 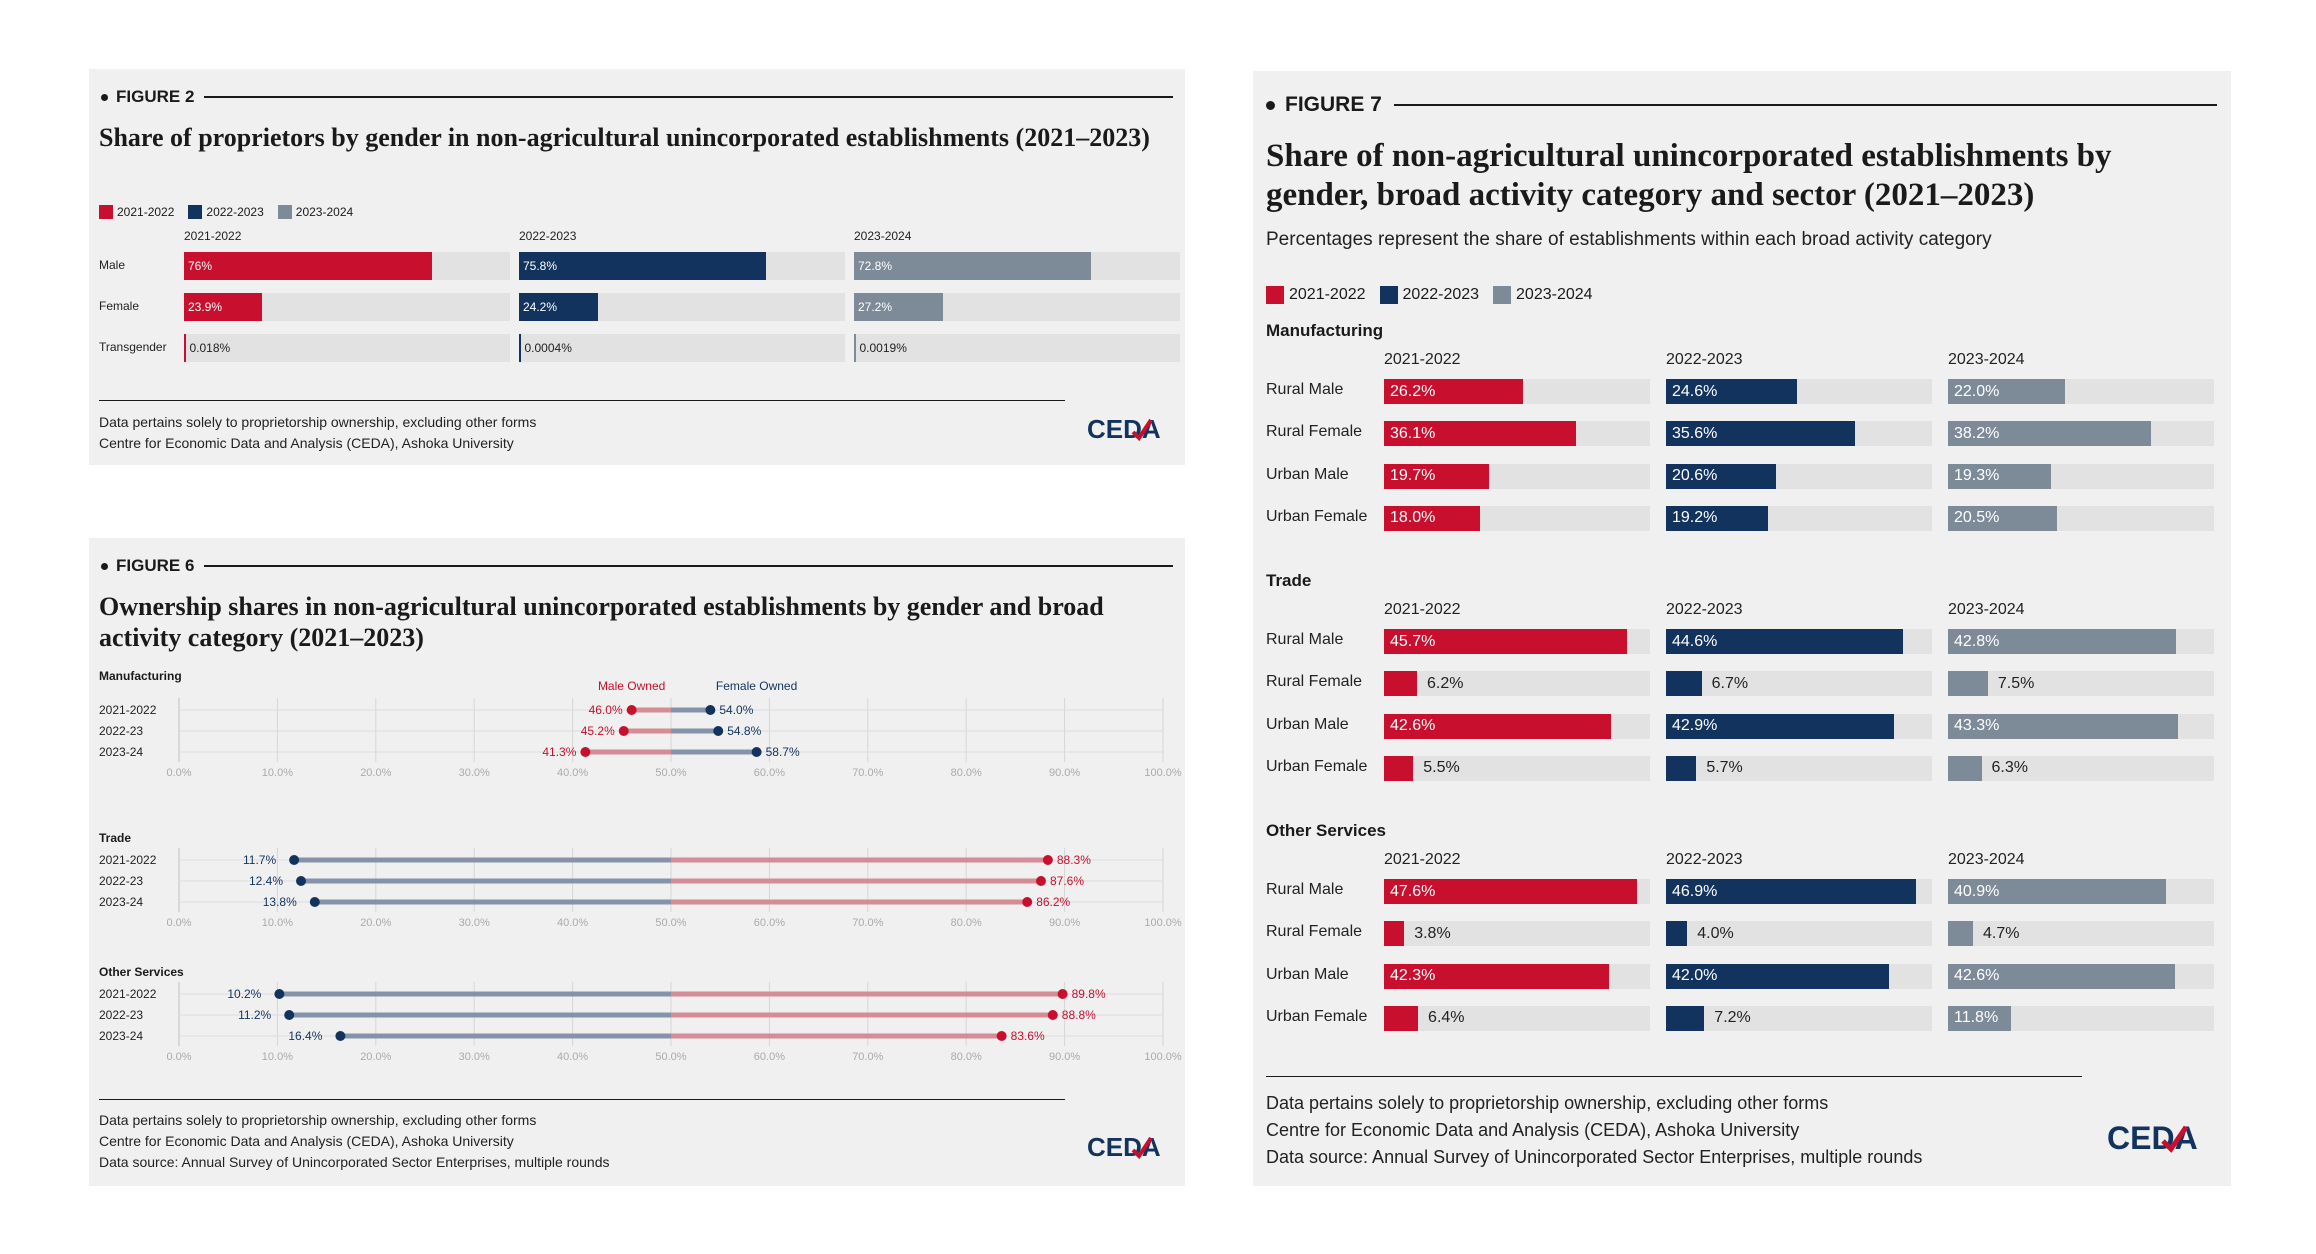 What do you see at coordinates (1413, 433) in the screenshot?
I see `bar-value-label: 36.1%` at bounding box center [1413, 433].